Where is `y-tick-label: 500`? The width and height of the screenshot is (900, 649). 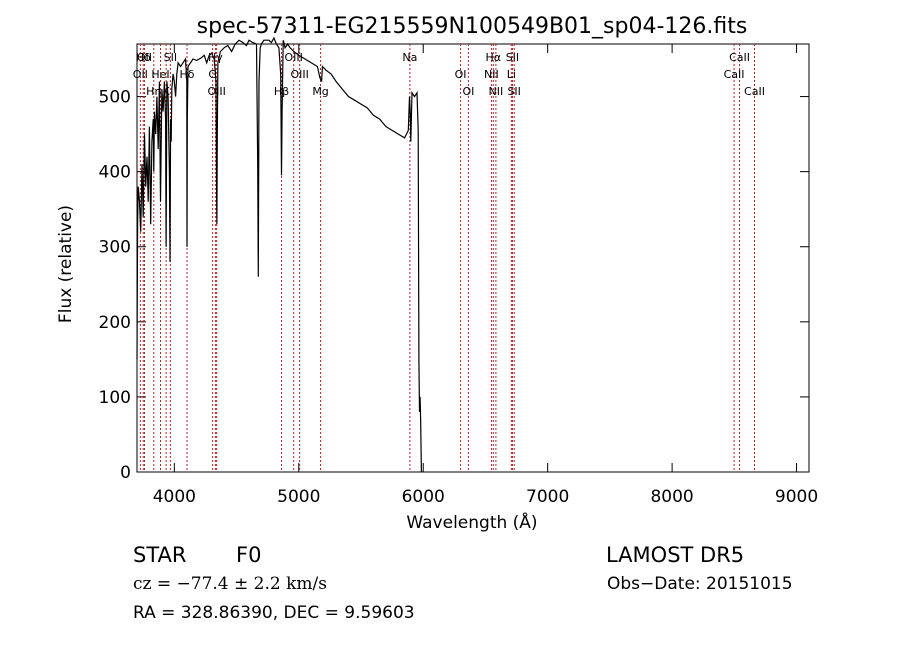 y-tick-label: 500 is located at coordinates (115, 98).